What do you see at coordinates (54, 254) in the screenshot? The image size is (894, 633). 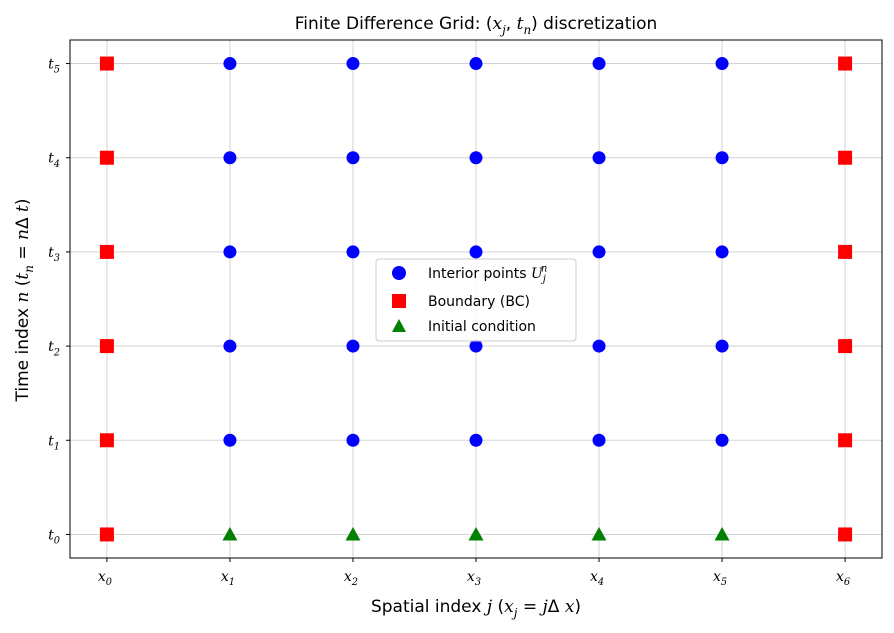 I see `y-tick-label: t3​` at bounding box center [54, 254].